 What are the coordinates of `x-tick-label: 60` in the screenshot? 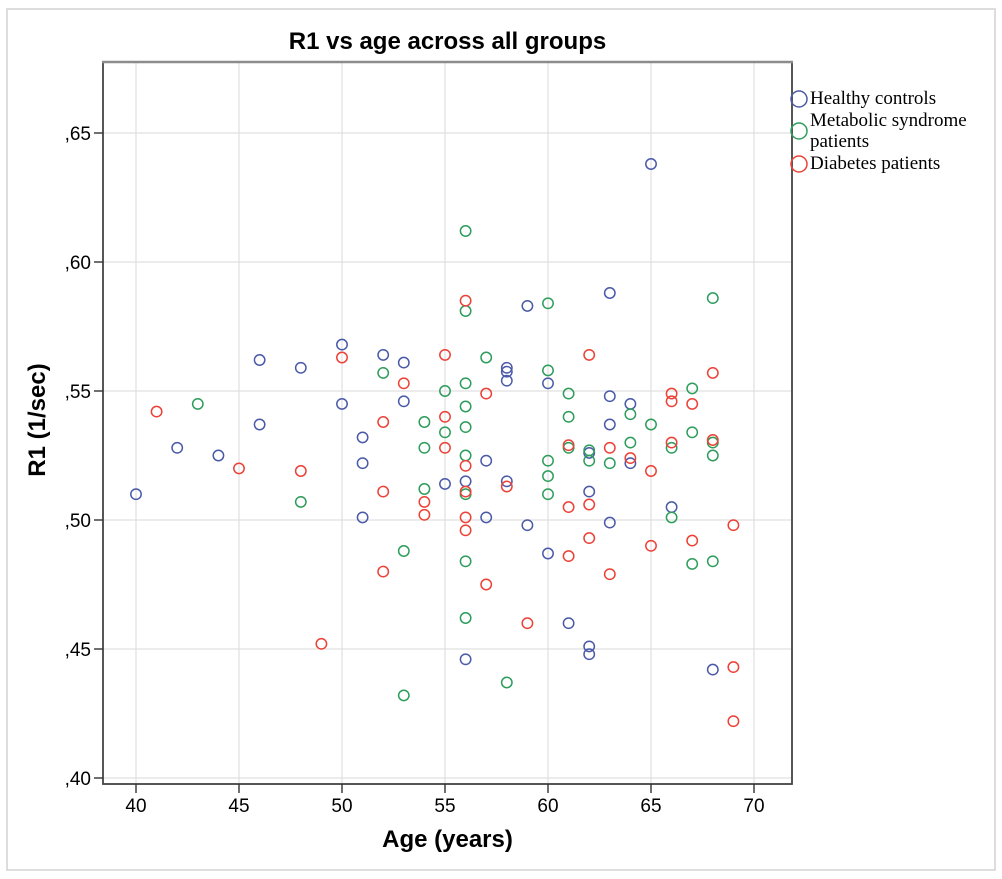 It's located at (547, 806).